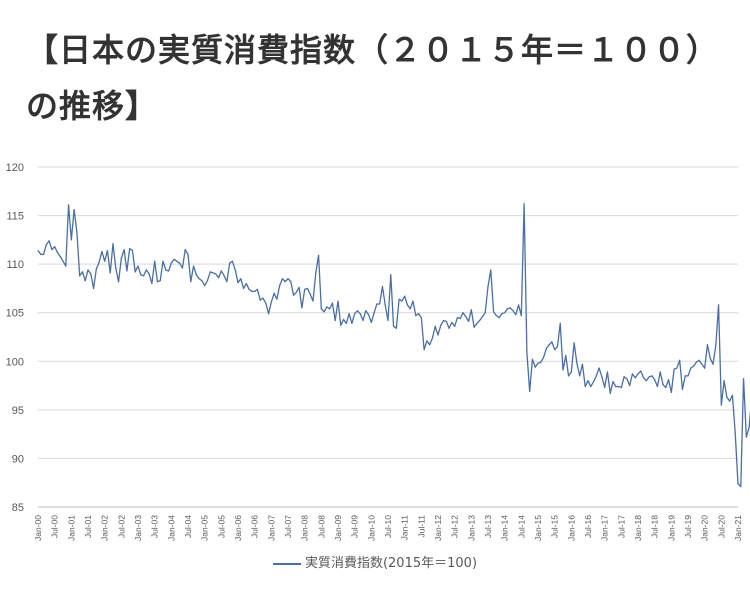 The image size is (750, 589). What do you see at coordinates (71, 528) in the screenshot?
I see `x-tick-label: Jan-01` at bounding box center [71, 528].